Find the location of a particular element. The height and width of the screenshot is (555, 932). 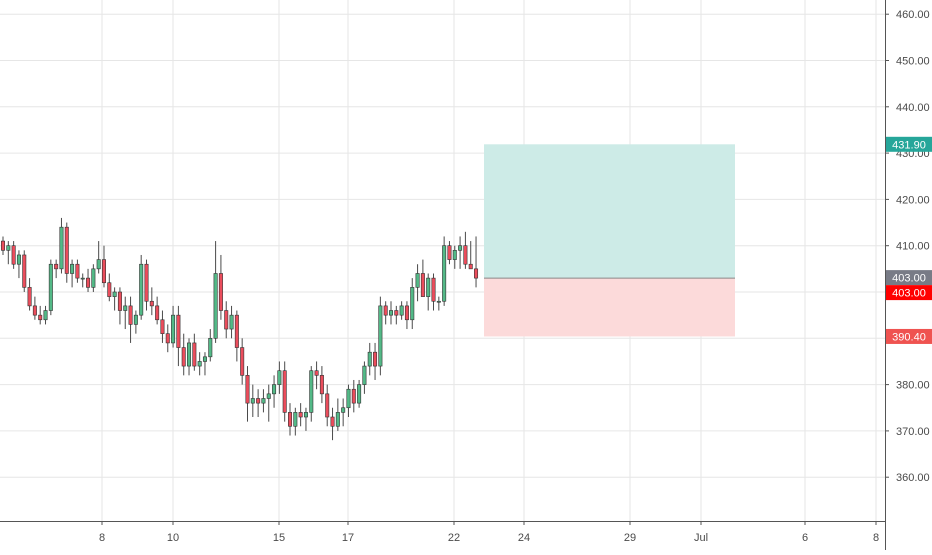

x-tick-label: 10 is located at coordinates (173, 538).